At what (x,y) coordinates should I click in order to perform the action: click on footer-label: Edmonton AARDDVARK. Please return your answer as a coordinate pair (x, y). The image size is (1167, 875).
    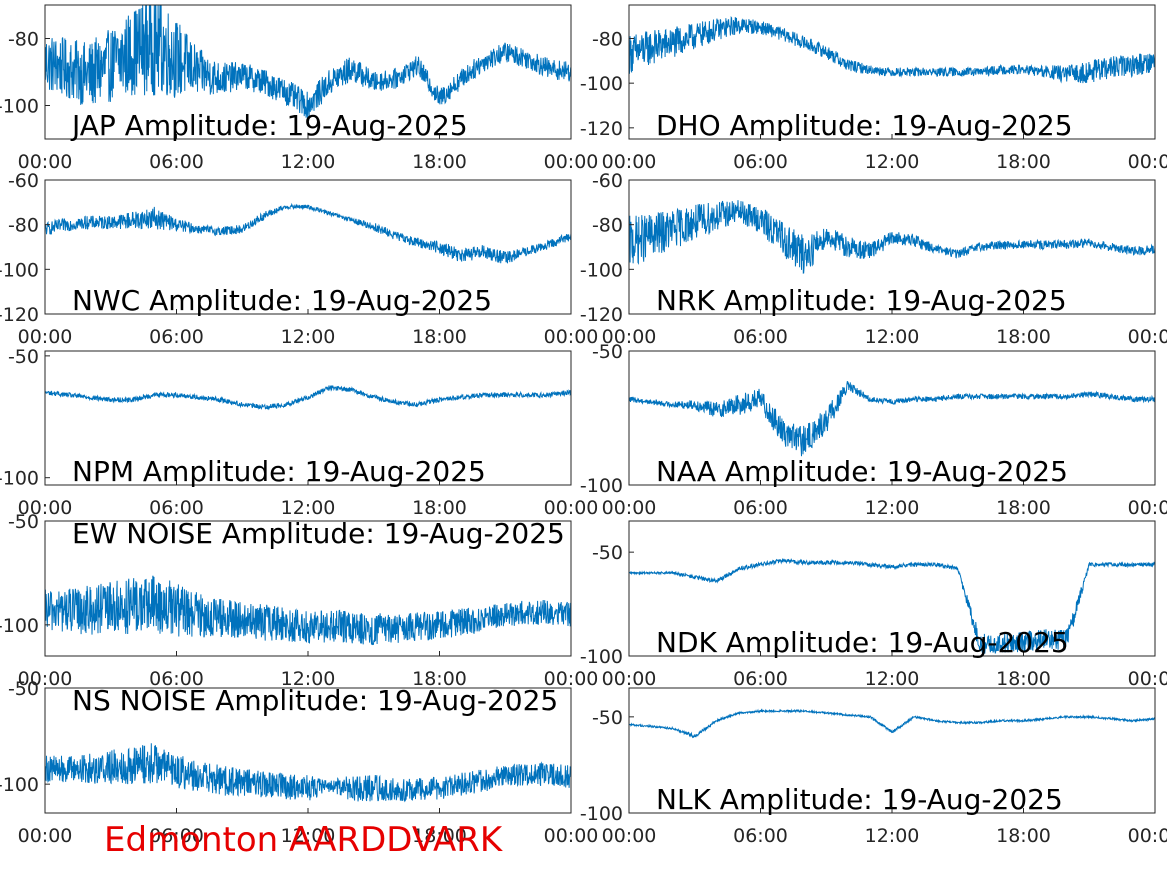
    Looking at the image, I should click on (303, 840).